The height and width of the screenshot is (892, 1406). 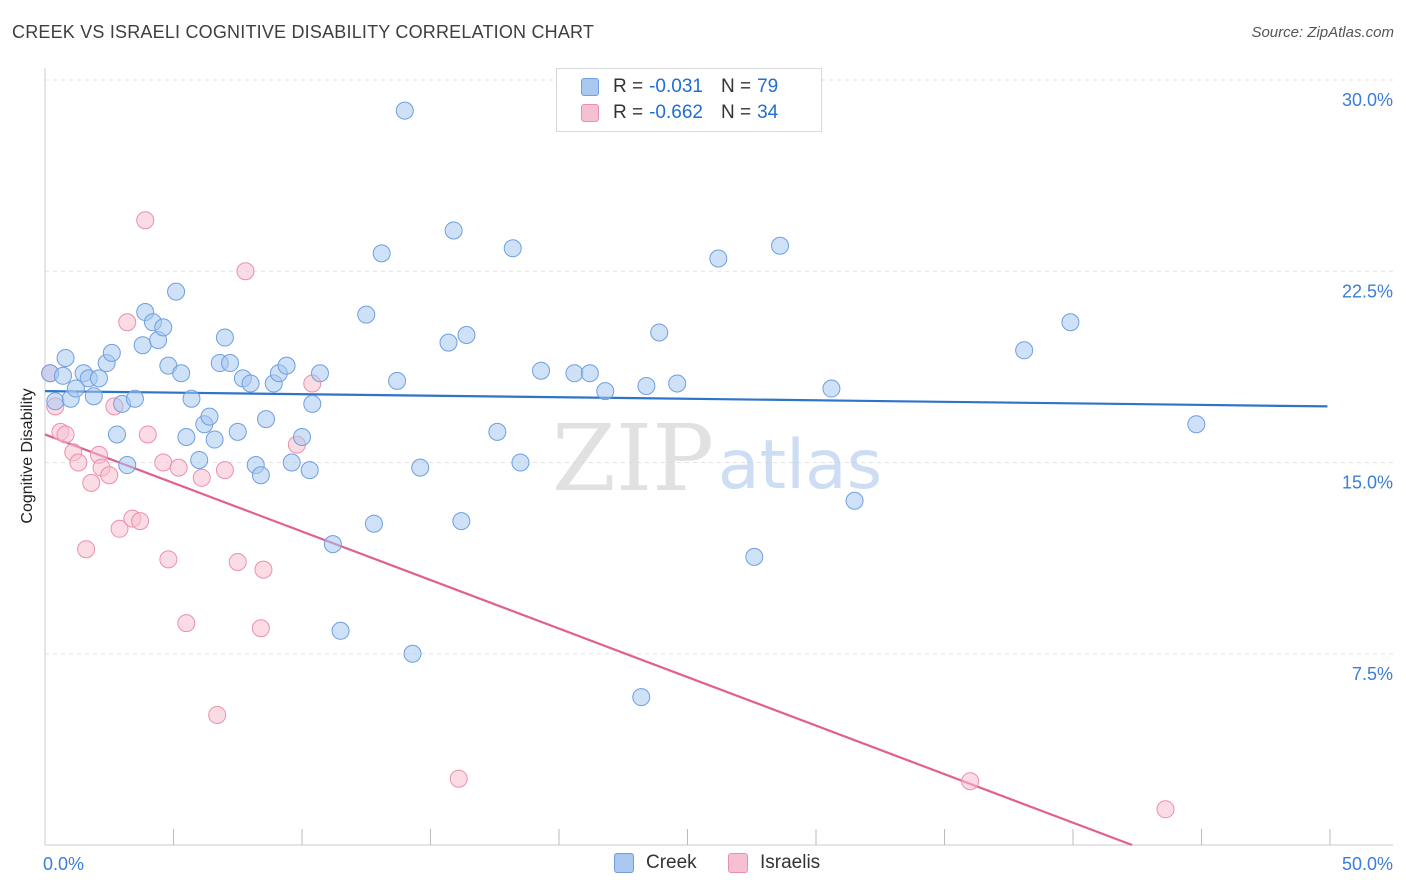 What do you see at coordinates (590, 87) in the screenshot?
I see `legend-swatch-creek` at bounding box center [590, 87].